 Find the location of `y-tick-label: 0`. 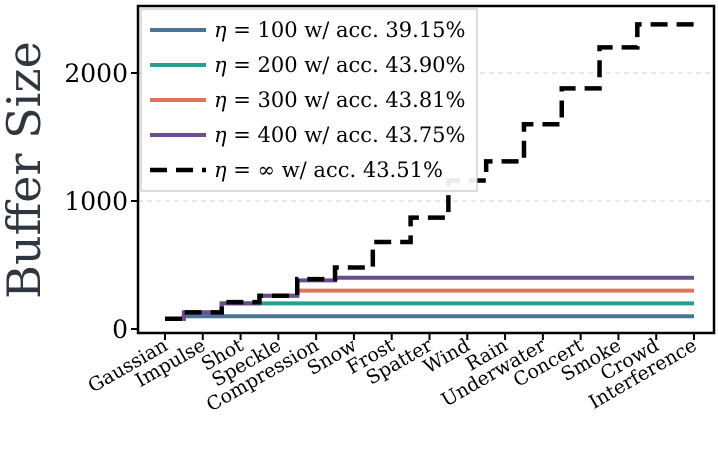

y-tick-label: 0 is located at coordinates (120, 329).